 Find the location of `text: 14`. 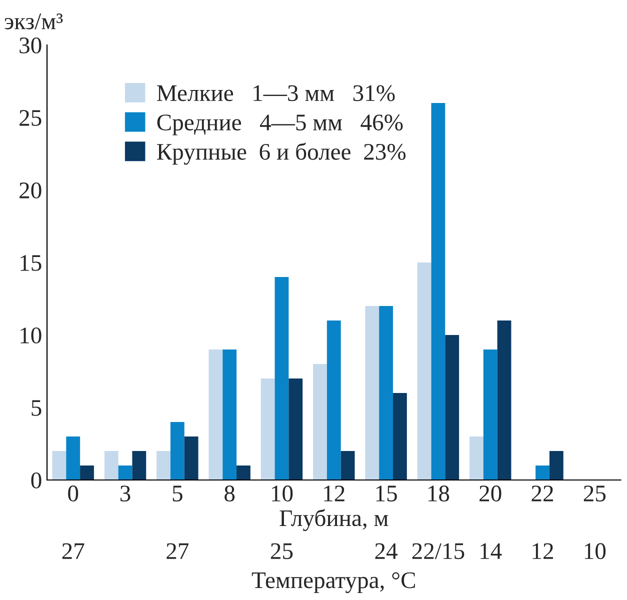

text: 14 is located at coordinates (491, 551).